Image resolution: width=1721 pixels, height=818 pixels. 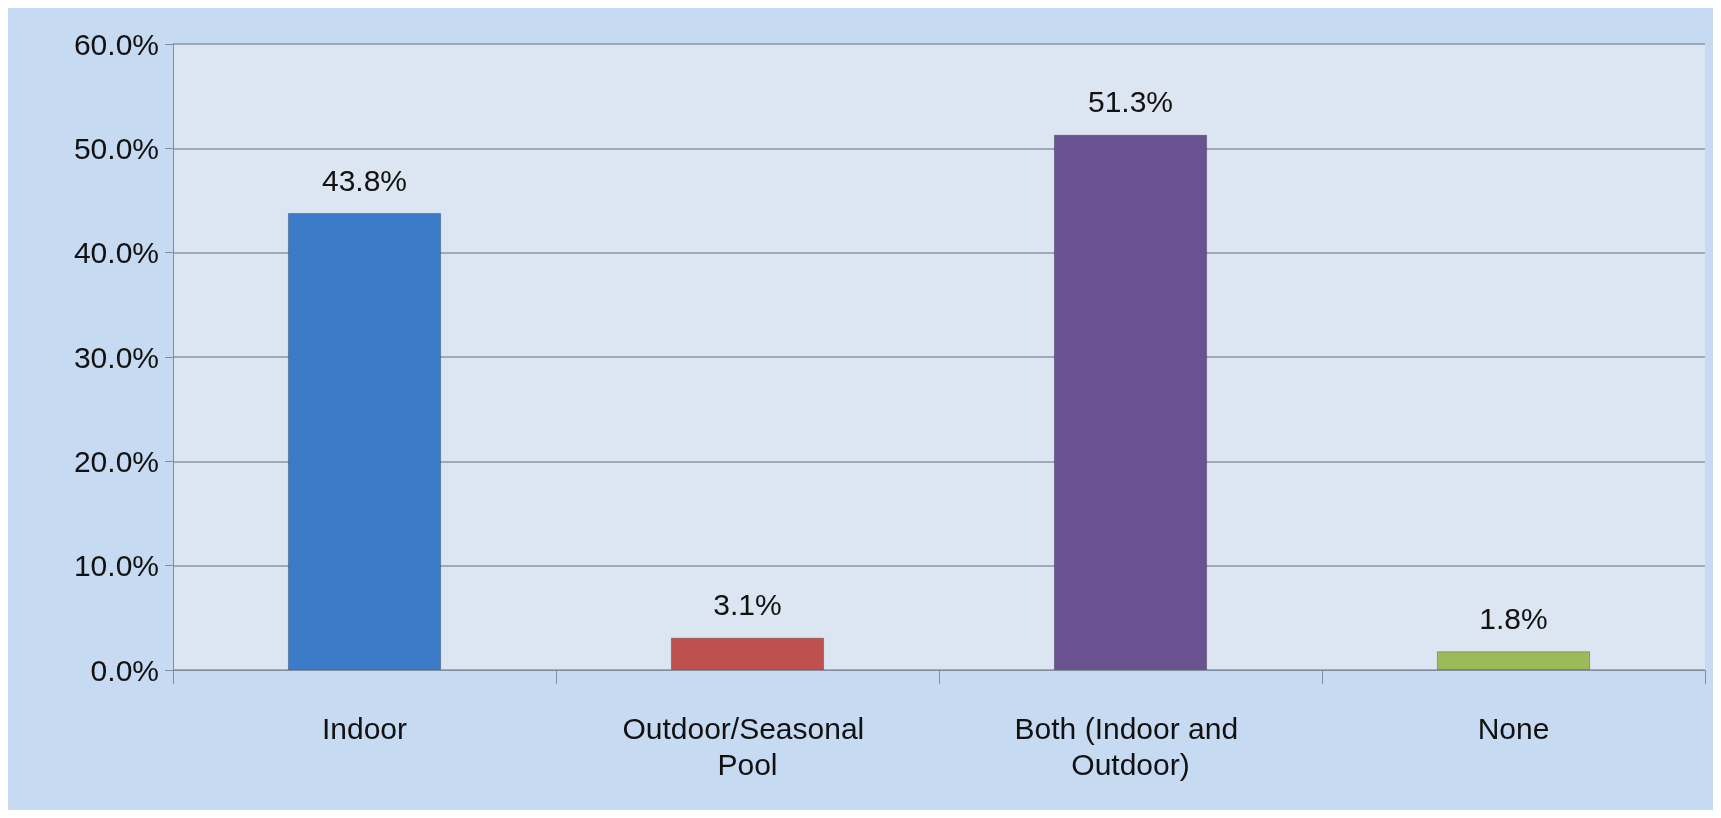 I want to click on data-label: 1.8%, so click(x=1513, y=618).